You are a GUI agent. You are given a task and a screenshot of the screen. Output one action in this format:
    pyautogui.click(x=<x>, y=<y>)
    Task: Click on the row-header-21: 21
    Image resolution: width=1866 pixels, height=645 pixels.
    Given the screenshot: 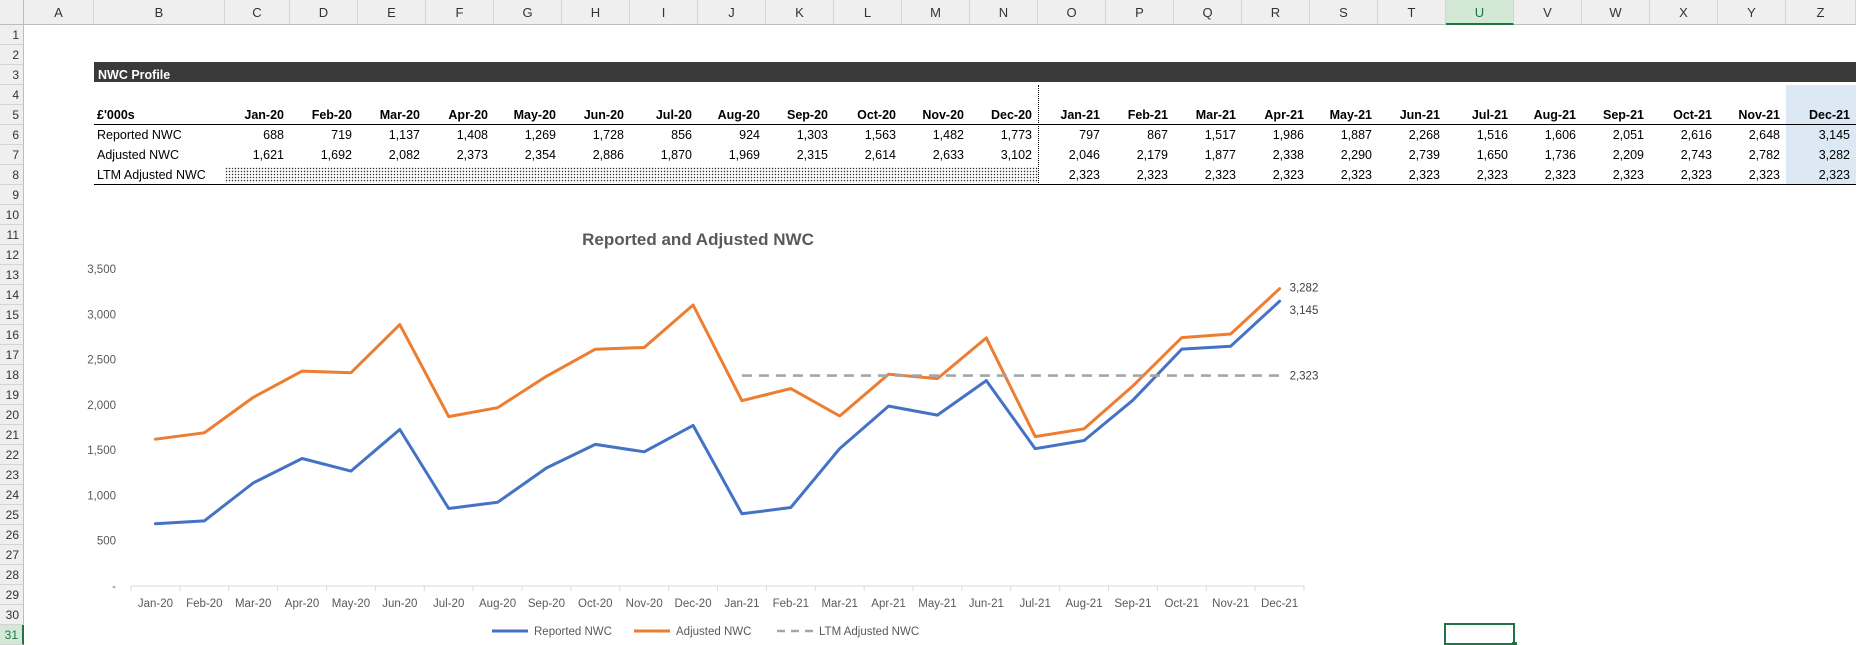 What is the action you would take?
    pyautogui.click(x=12, y=435)
    